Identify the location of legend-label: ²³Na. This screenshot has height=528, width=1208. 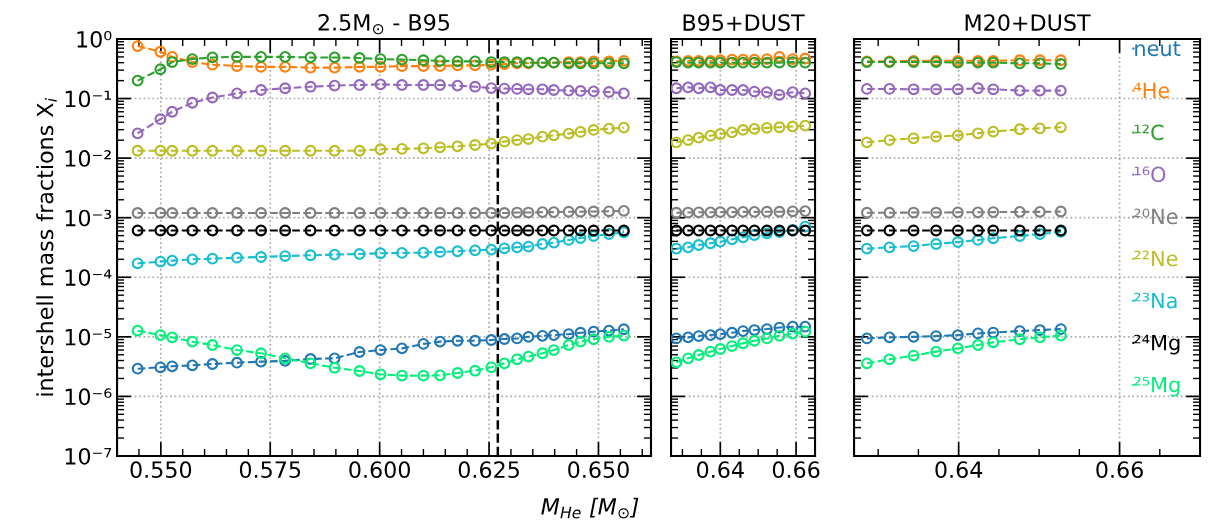
(1155, 300).